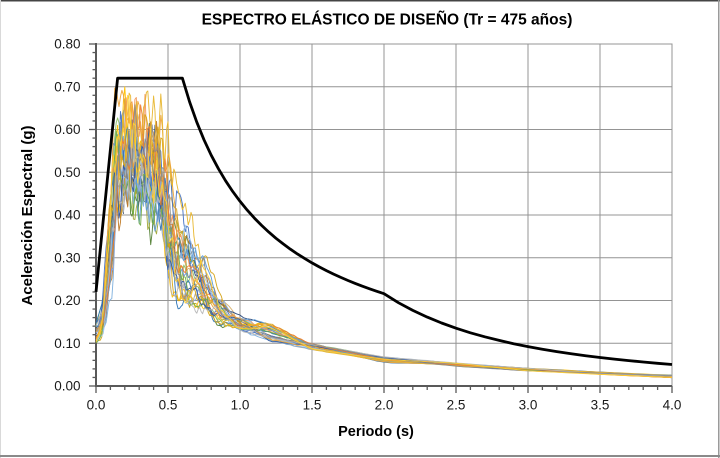 The height and width of the screenshot is (458, 720). I want to click on svg-text: 0.50, so click(67, 172).